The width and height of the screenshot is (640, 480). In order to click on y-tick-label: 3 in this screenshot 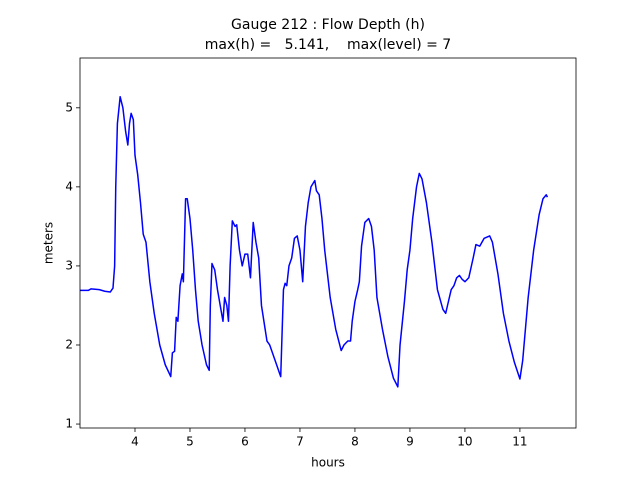, I will do `click(69, 265)`.